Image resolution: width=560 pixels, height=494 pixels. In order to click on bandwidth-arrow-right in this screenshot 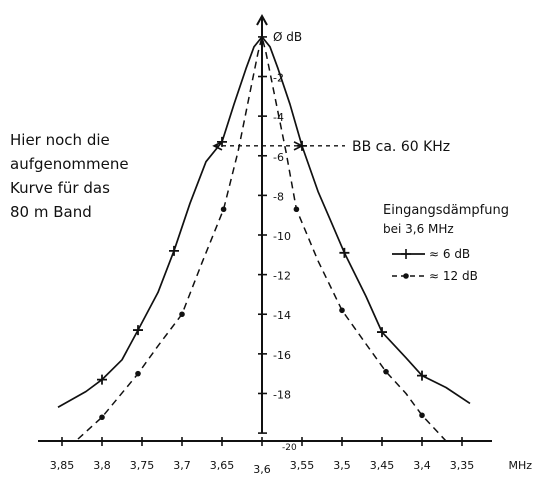, I will do `click(298, 146)`.